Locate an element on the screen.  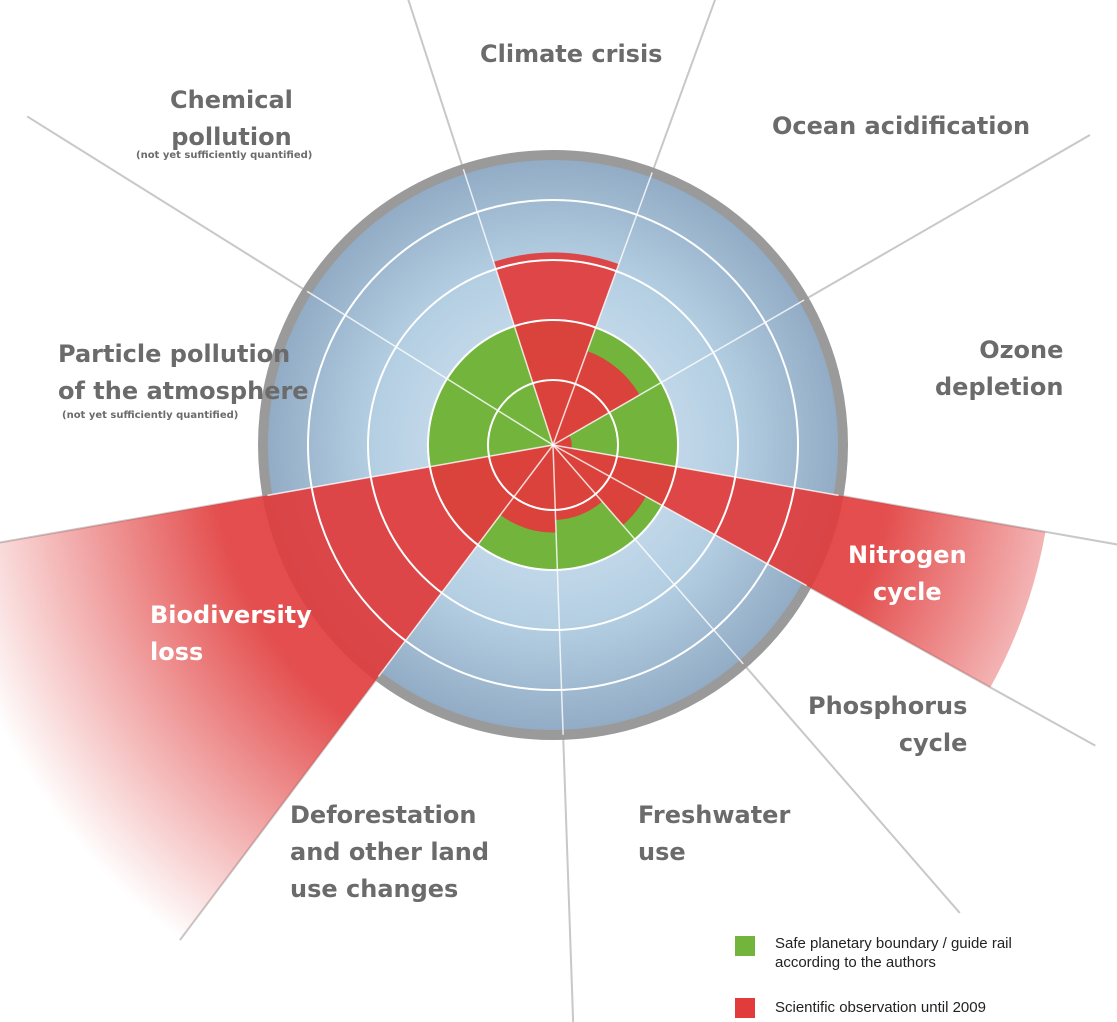
label: Ozone depletion is located at coordinates (999, 368).